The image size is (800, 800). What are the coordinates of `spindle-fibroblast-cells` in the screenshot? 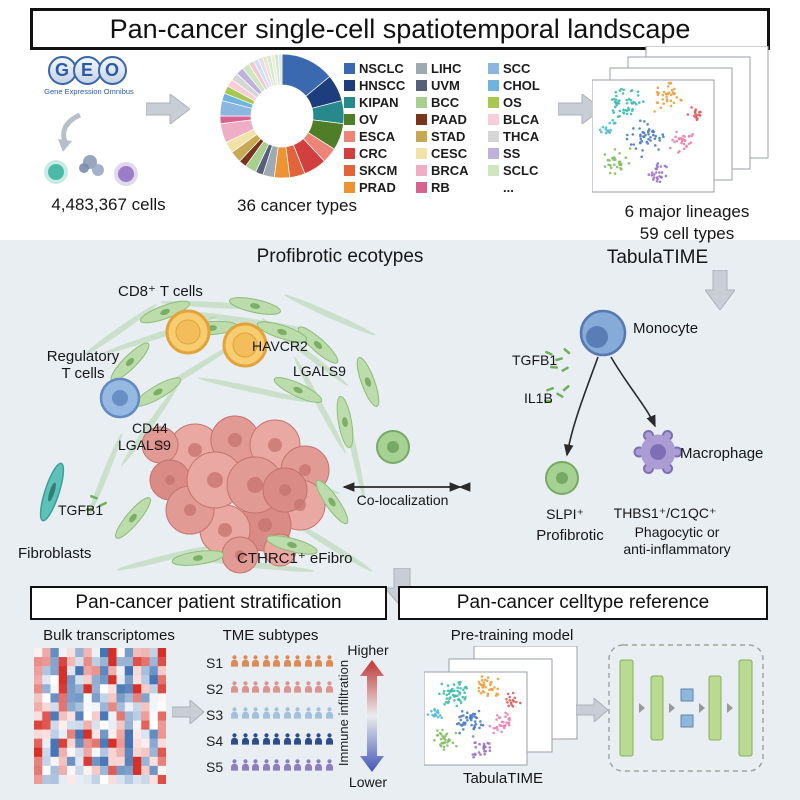 It's located at (245, 431).